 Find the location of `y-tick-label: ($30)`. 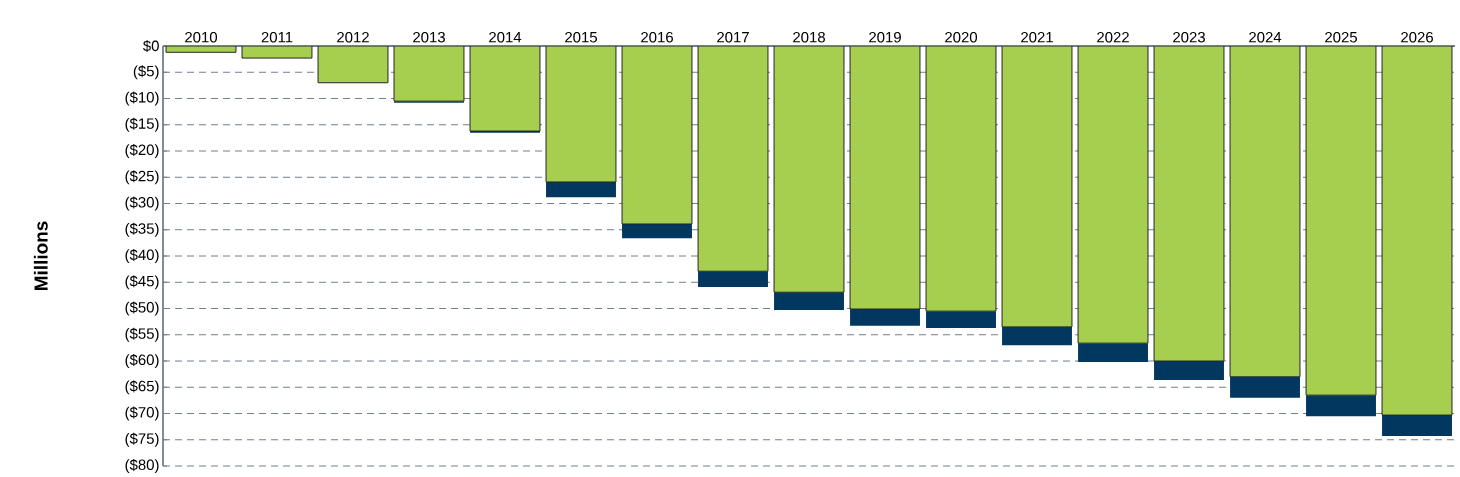

y-tick-label: ($30) is located at coordinates (142, 203).